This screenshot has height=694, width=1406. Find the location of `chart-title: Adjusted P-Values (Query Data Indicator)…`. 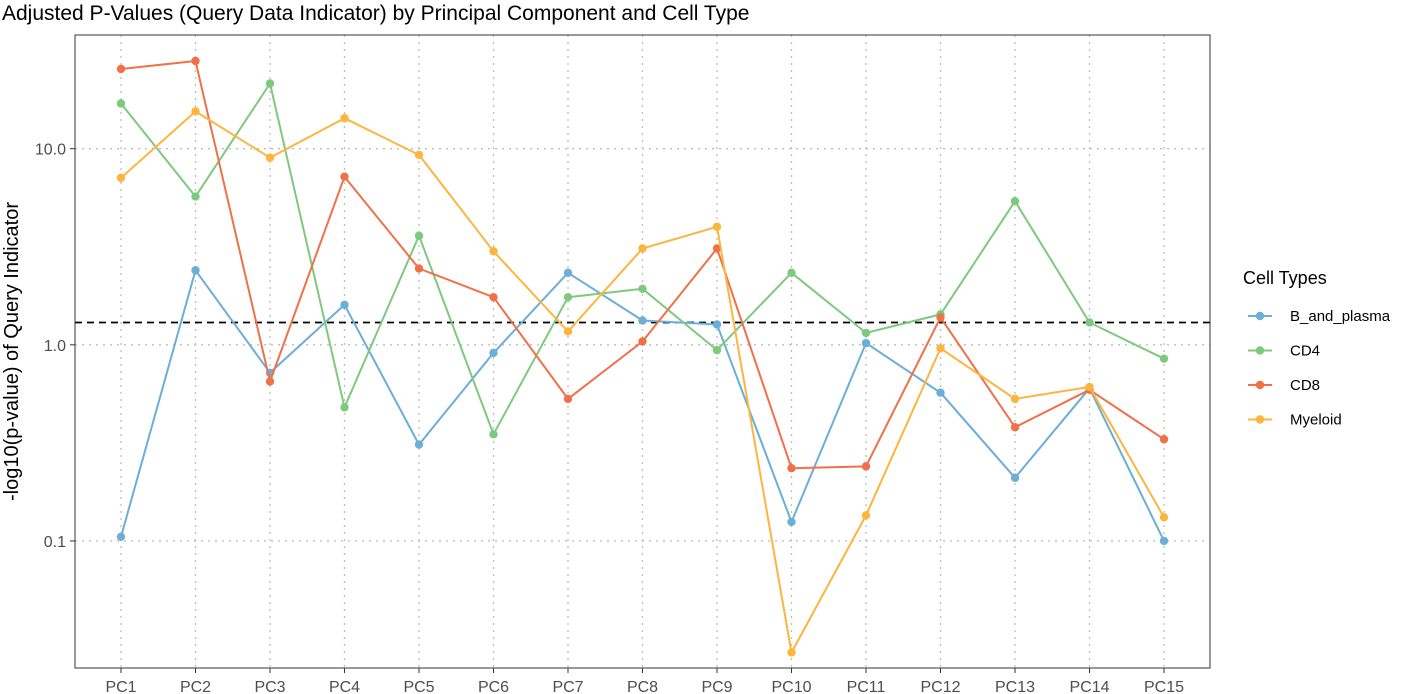

chart-title: Adjusted P-Values (Query Data Indicator)… is located at coordinates (375, 13).